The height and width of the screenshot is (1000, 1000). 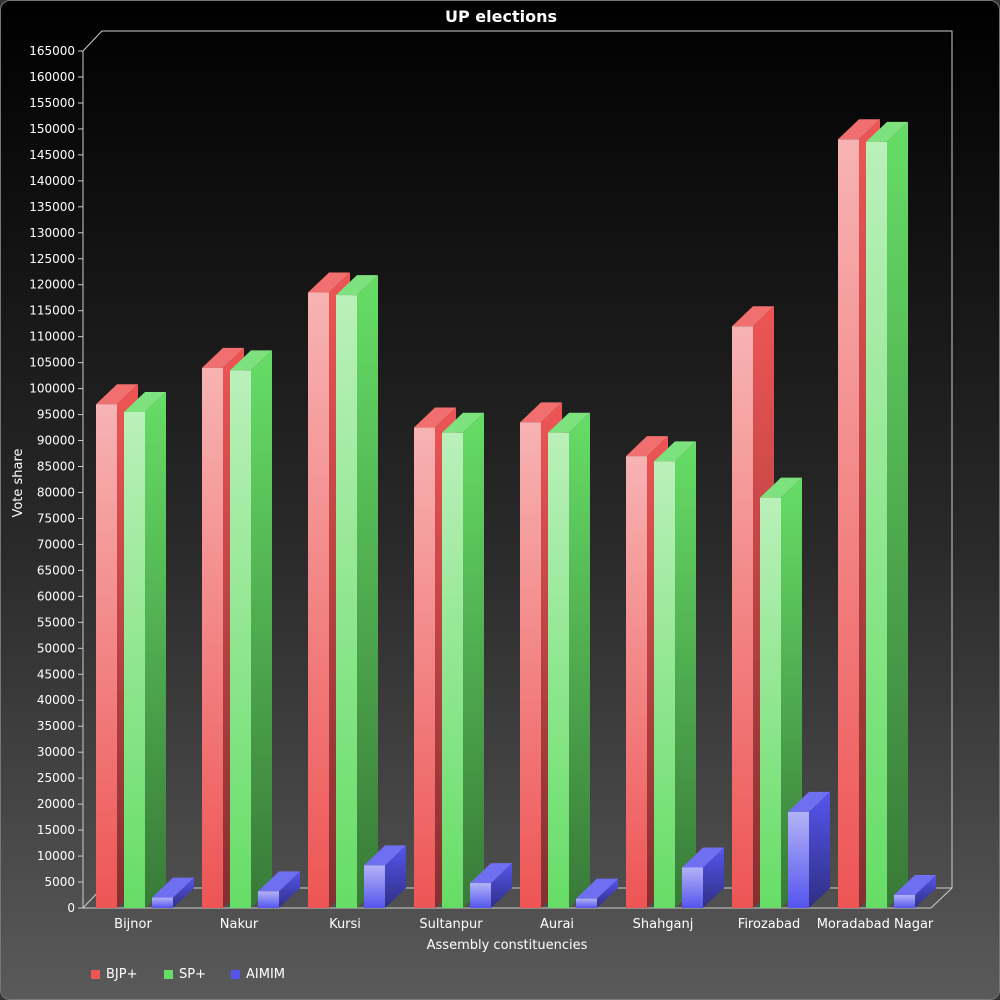 What do you see at coordinates (56, 726) in the screenshot?
I see `y-tick-label: 35000` at bounding box center [56, 726].